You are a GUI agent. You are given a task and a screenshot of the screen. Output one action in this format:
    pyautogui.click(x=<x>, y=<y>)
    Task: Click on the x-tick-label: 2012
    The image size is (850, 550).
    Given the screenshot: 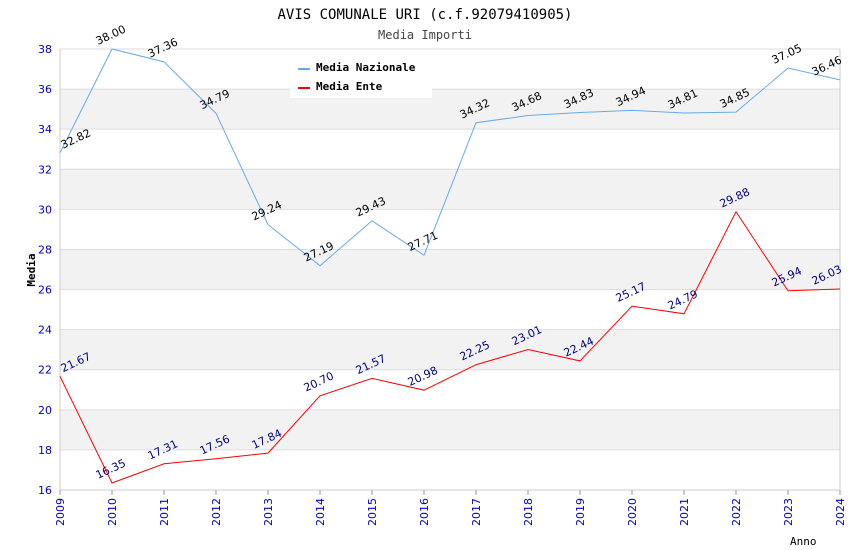 What is the action you would take?
    pyautogui.click(x=216, y=512)
    